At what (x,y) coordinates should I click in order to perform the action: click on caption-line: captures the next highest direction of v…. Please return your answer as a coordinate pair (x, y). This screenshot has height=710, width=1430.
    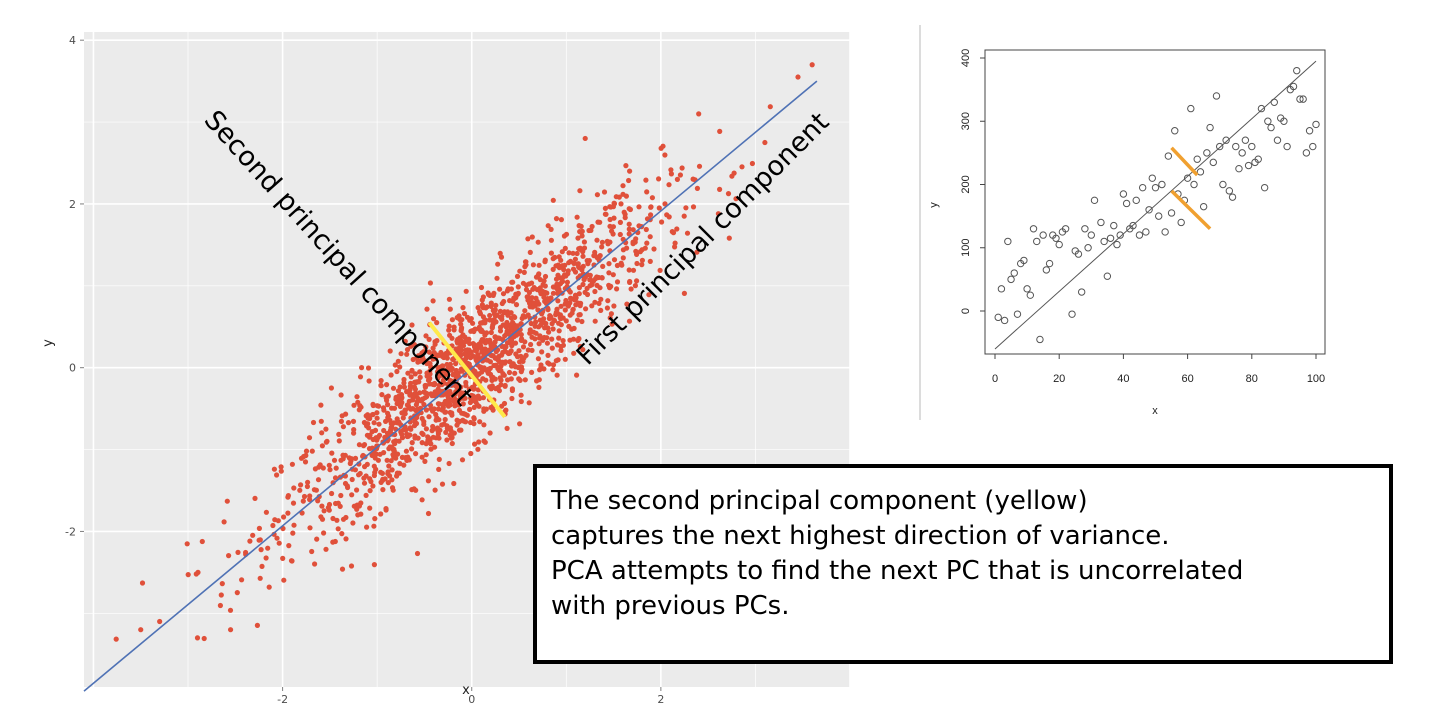
    Looking at the image, I should click on (860, 536).